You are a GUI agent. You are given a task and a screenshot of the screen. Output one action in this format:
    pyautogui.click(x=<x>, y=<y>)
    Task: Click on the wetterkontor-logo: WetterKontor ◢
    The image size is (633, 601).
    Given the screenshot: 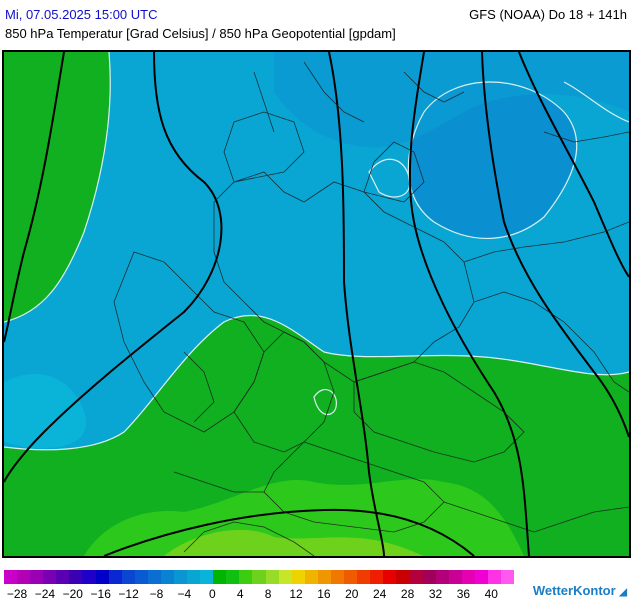 What is the action you would take?
    pyautogui.click(x=579, y=590)
    